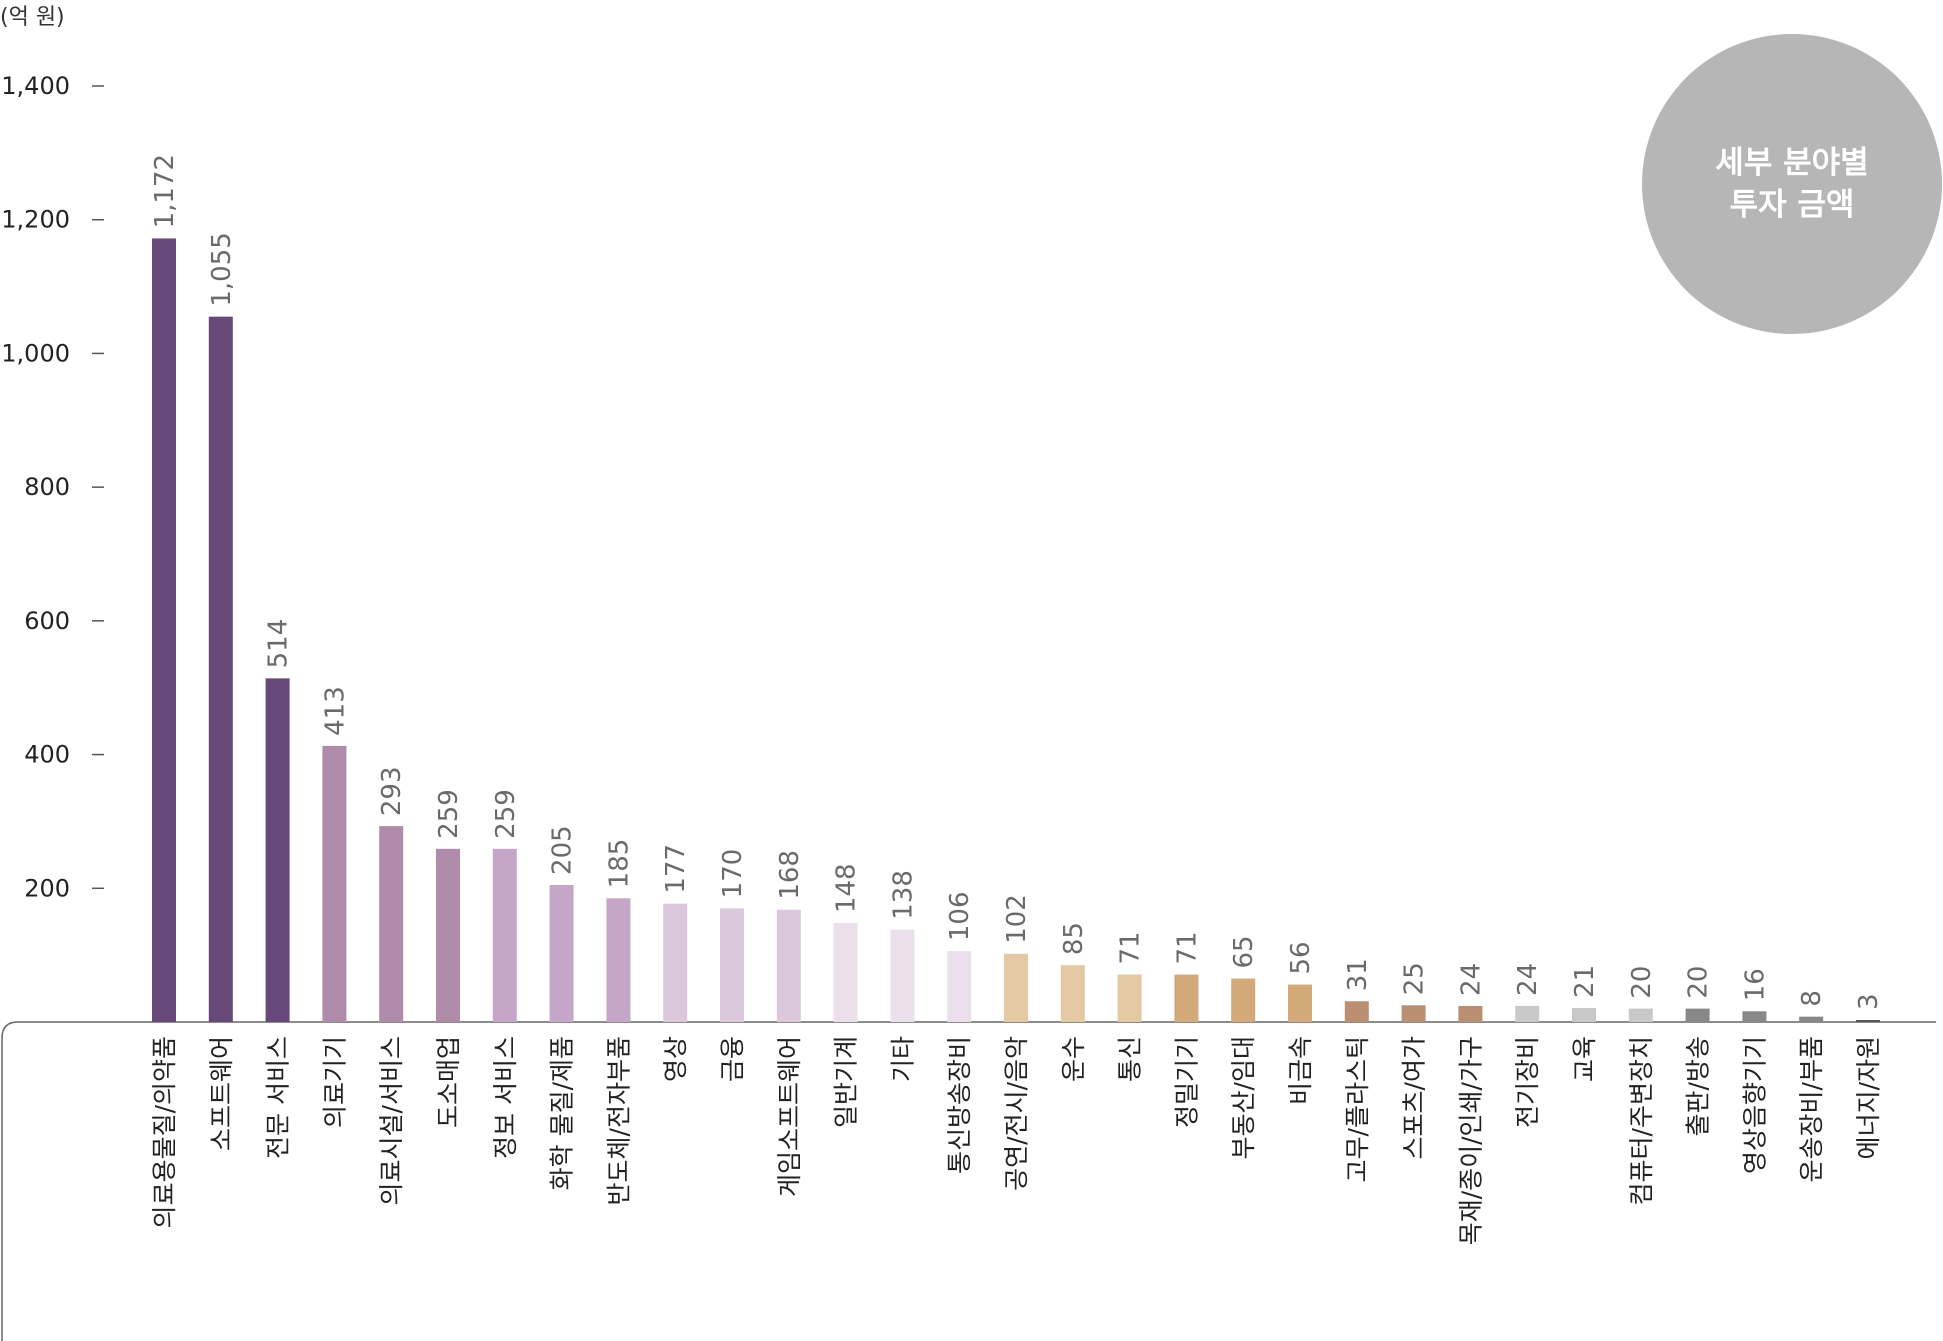  I want to click on value-label: 168, so click(790, 875).